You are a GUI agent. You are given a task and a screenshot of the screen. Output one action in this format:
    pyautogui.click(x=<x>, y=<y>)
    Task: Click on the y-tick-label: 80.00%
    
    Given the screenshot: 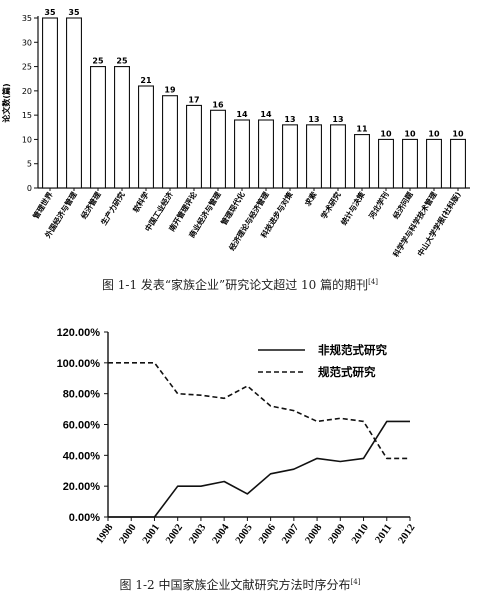 What is the action you would take?
    pyautogui.click(x=82, y=395)
    